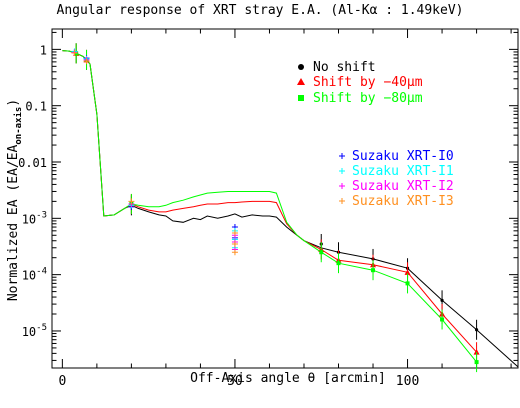 The height and width of the screenshot is (408, 520). I want to click on legend-label: Suzaku XRT-I1, so click(403, 171).